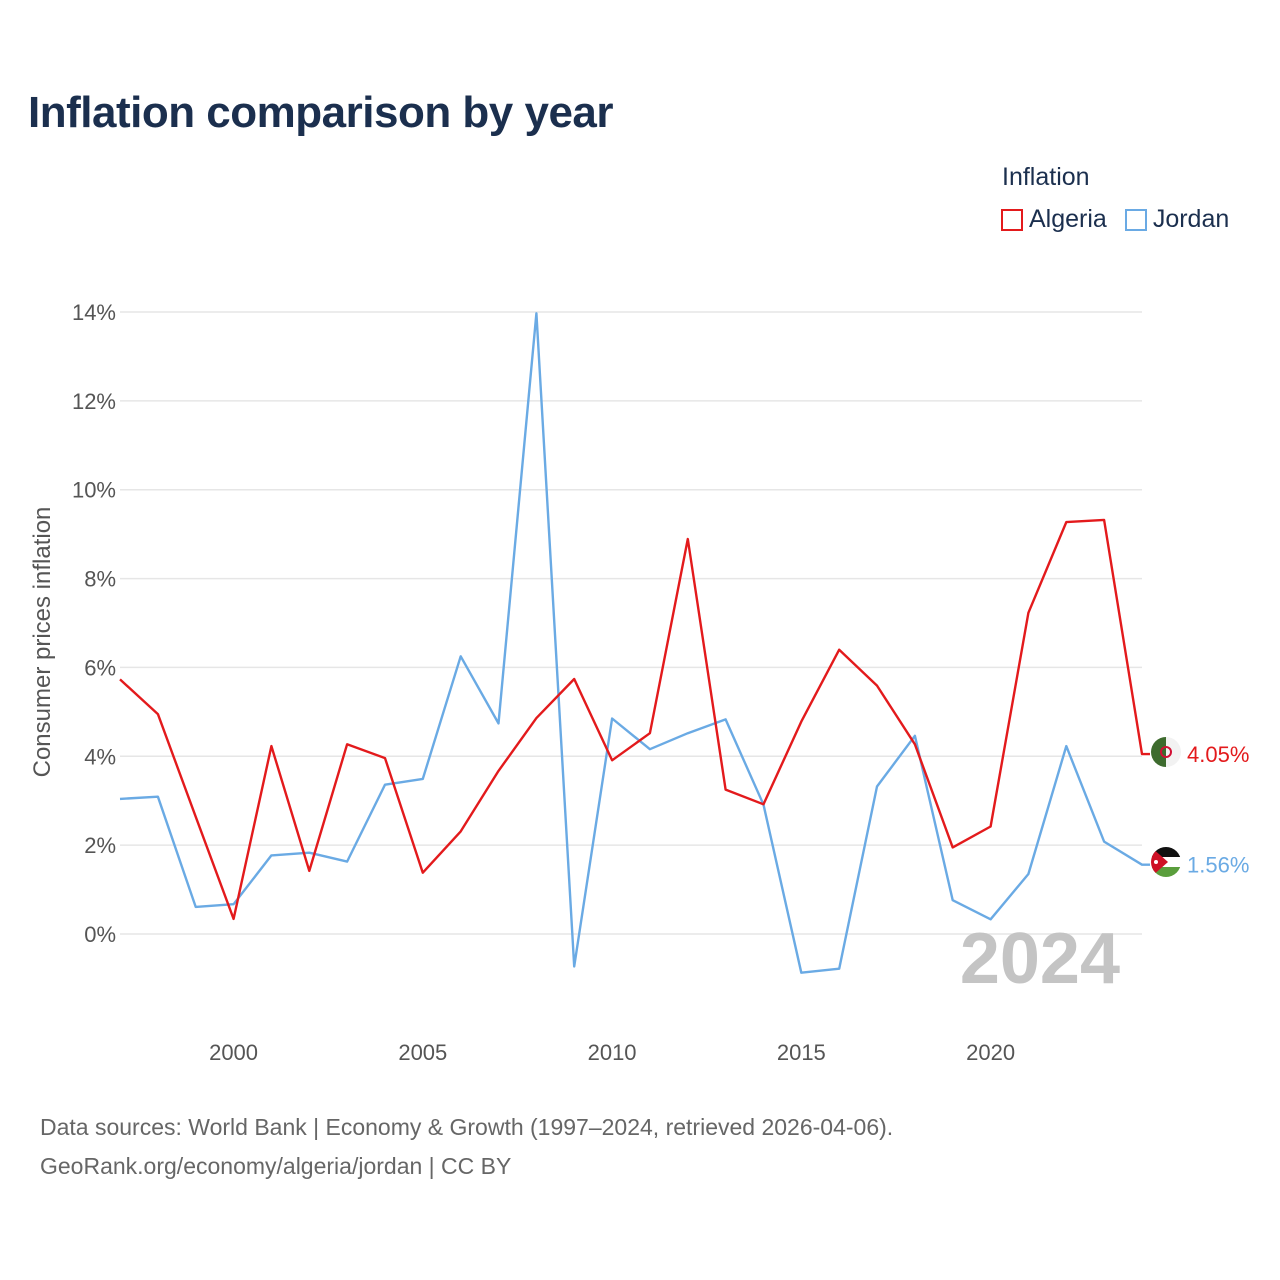 The image size is (1280, 1280). What do you see at coordinates (1218, 865) in the screenshot?
I see `end-label-jordan: 1.56%` at bounding box center [1218, 865].